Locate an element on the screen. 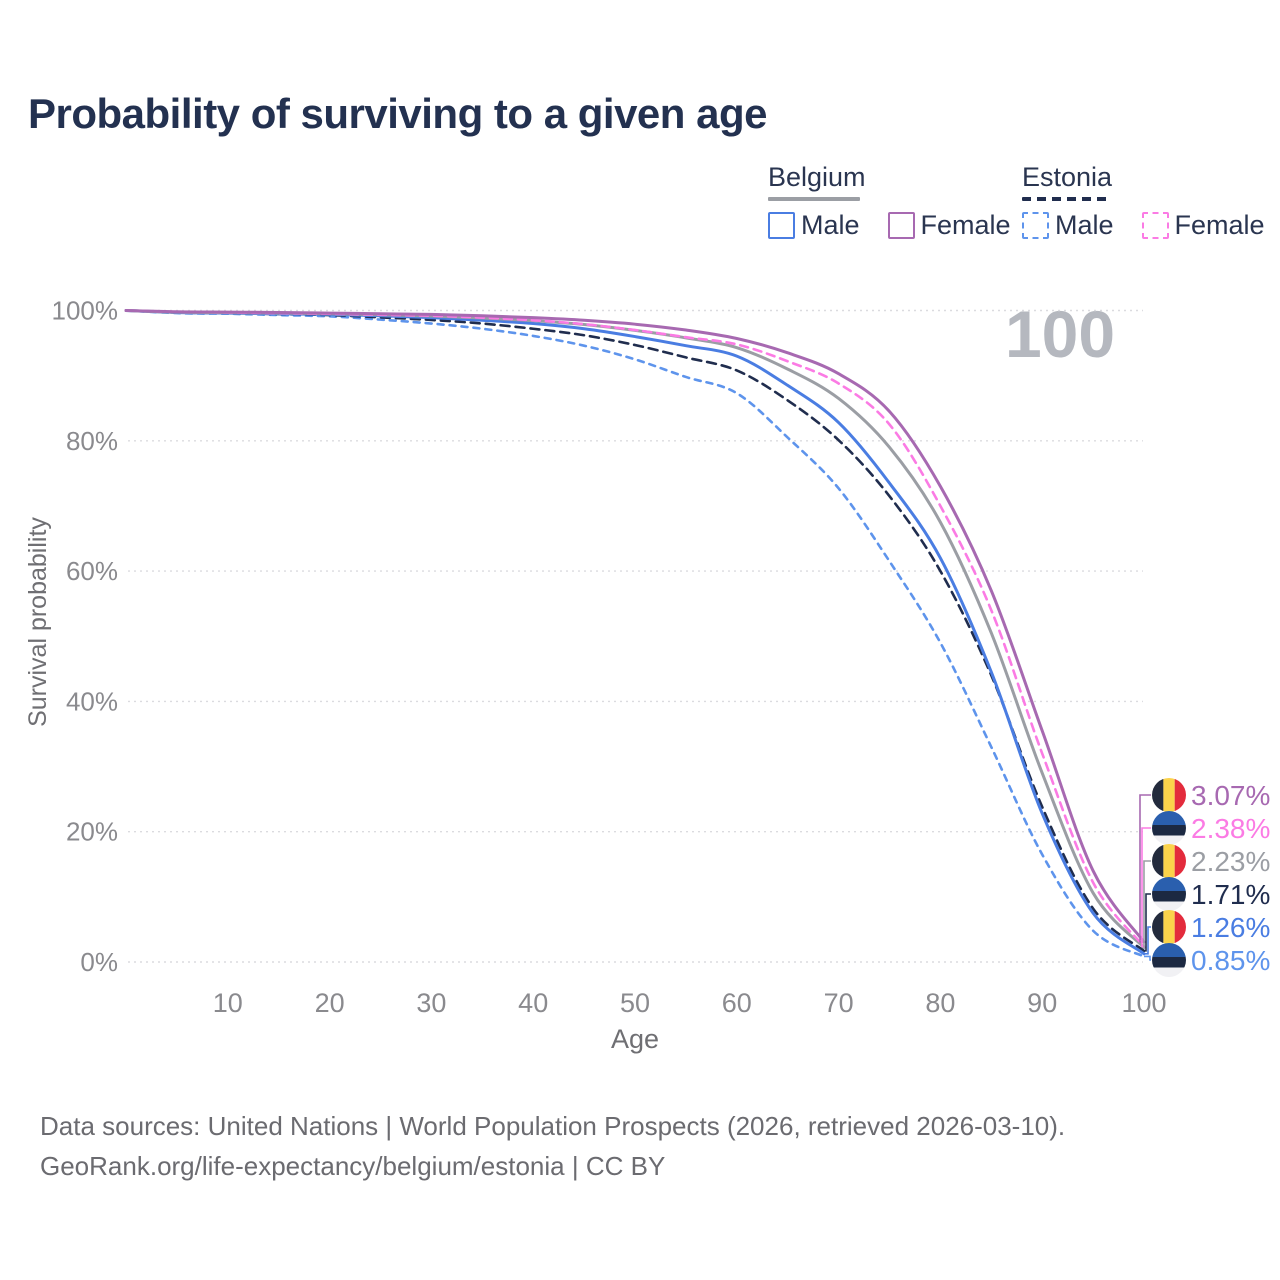  legend-label-belgium-female: Female is located at coordinates (965, 225).